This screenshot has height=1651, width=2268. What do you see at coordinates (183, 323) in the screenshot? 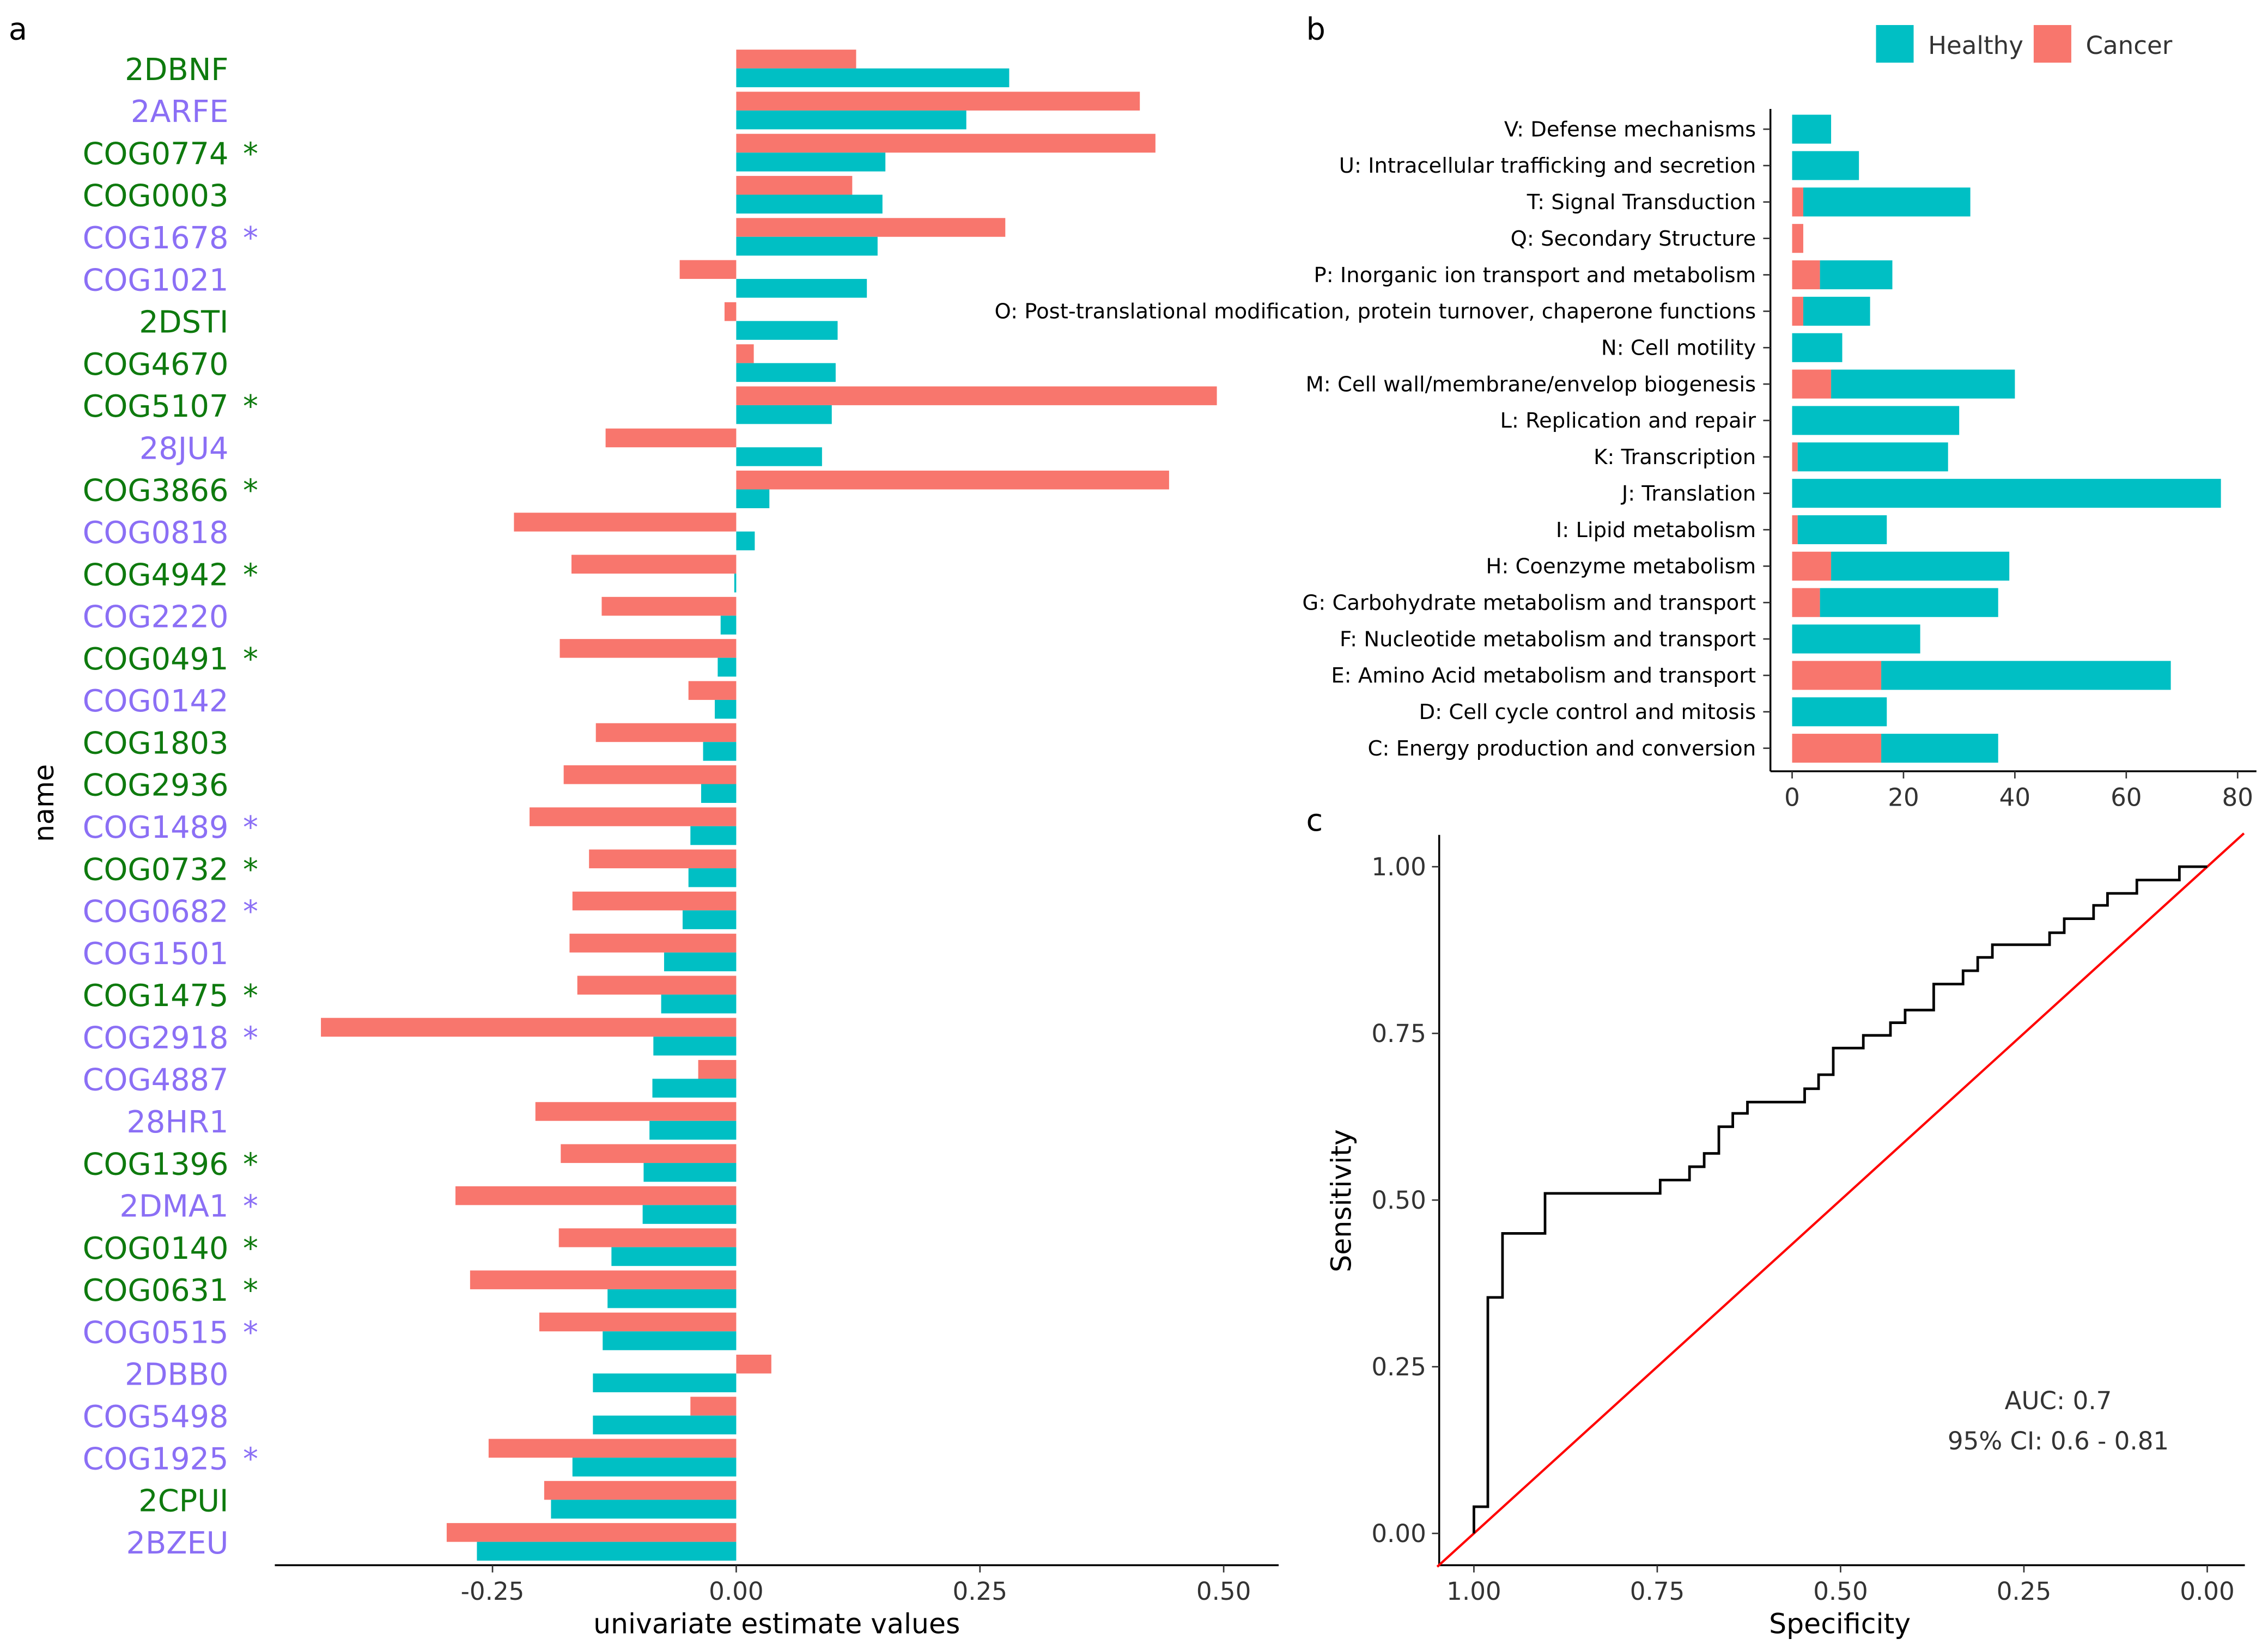
I see `row-label: 2DSTI` at bounding box center [183, 323].